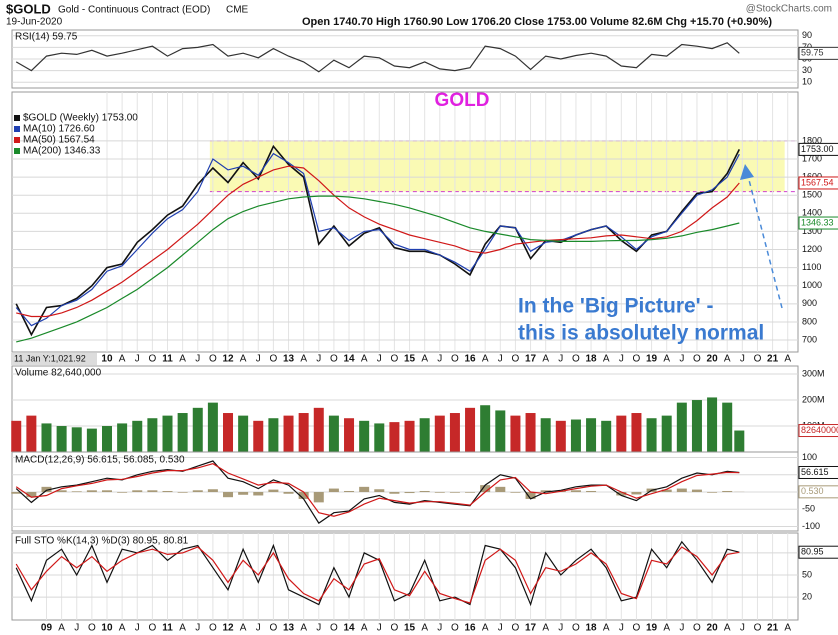 The width and height of the screenshot is (838, 635). I want to click on panel-title: RSI(14) 59.75, so click(46, 37).